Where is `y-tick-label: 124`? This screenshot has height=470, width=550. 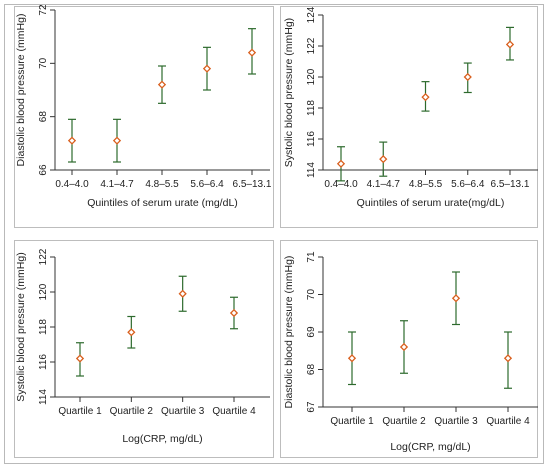 y-tick-label: 124 is located at coordinates (311, 14).